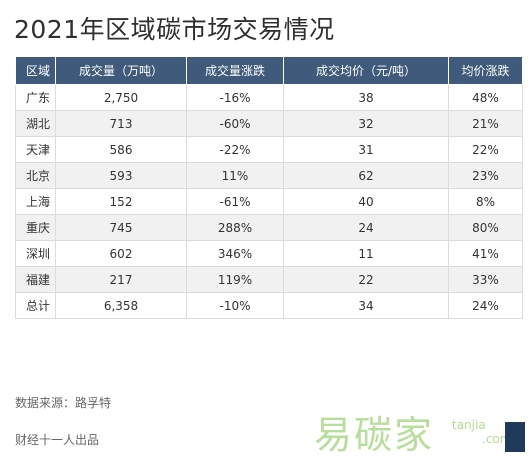 Image resolution: width=530 pixels, height=463 pixels. I want to click on watermark: 易碳家 tanjia .com, so click(412, 430).